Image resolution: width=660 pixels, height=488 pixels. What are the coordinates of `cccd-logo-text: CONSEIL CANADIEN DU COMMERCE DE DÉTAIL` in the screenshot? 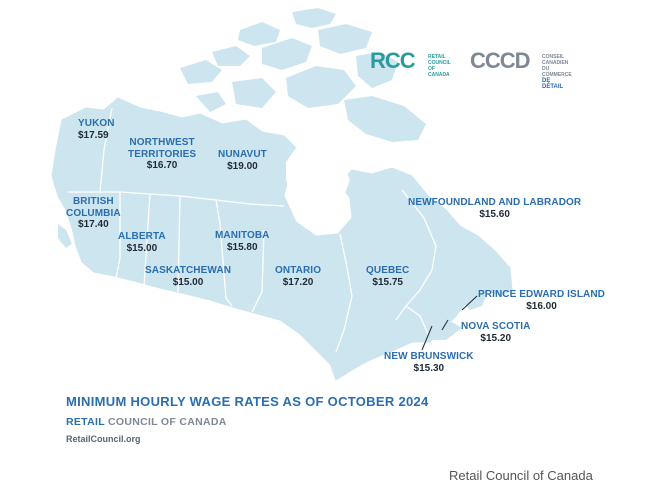 It's located at (557, 72).